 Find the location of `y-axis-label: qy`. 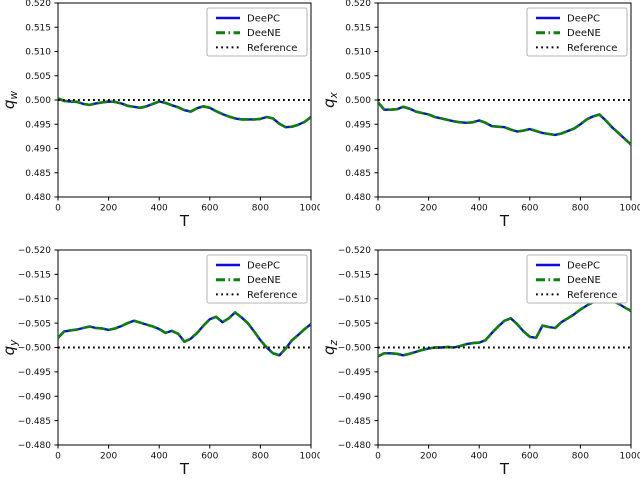

y-axis-label: qy is located at coordinates (10, 347).